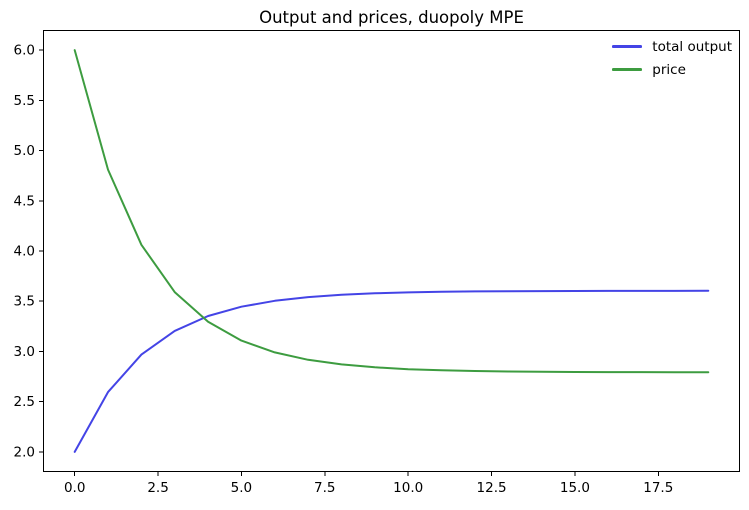 The width and height of the screenshot is (749, 510). I want to click on x-tick-label: 2.5, so click(157, 488).